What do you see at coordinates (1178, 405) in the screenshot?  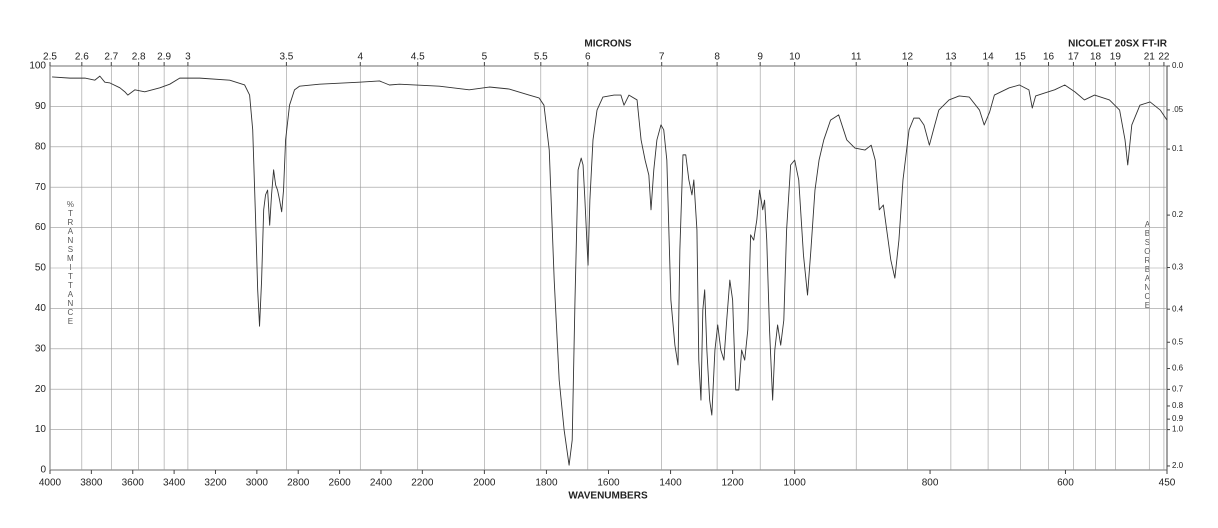 I see `y2-tick-label: 0.8` at bounding box center [1178, 405].